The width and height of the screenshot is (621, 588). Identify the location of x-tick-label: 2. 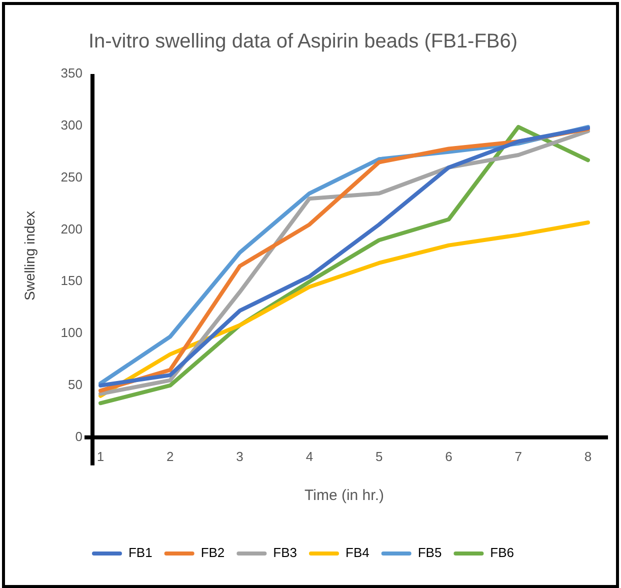
(170, 456).